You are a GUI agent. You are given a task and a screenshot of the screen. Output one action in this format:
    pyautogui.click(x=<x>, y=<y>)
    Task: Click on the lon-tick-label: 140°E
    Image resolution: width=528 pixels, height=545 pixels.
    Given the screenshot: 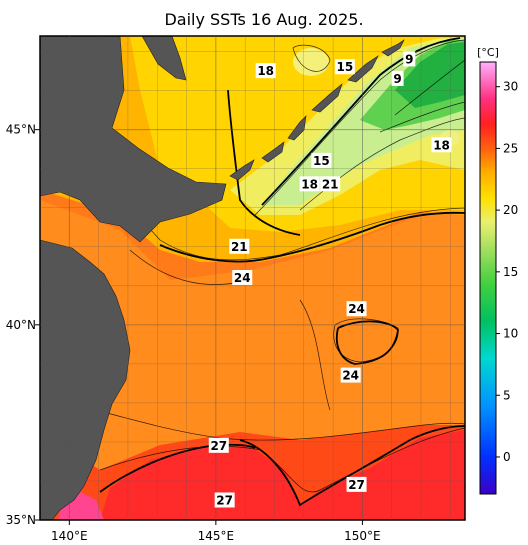 What is the action you would take?
    pyautogui.click(x=69, y=536)
    